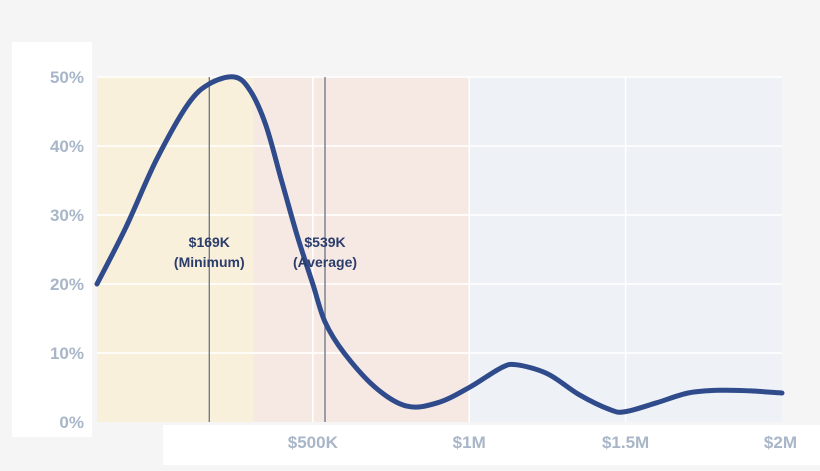 The height and width of the screenshot is (471, 820). I want to click on band-low, so click(175, 249).